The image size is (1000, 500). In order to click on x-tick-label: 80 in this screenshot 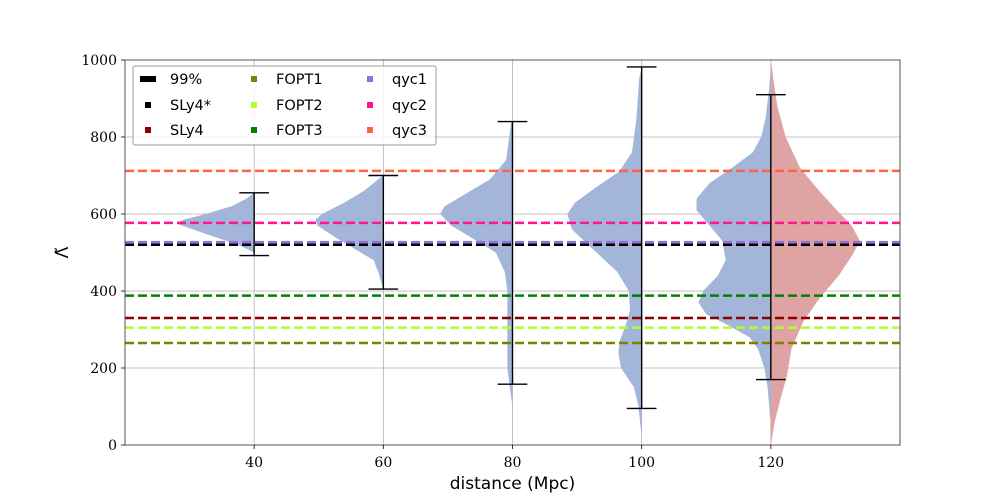, I will do `click(513, 463)`.